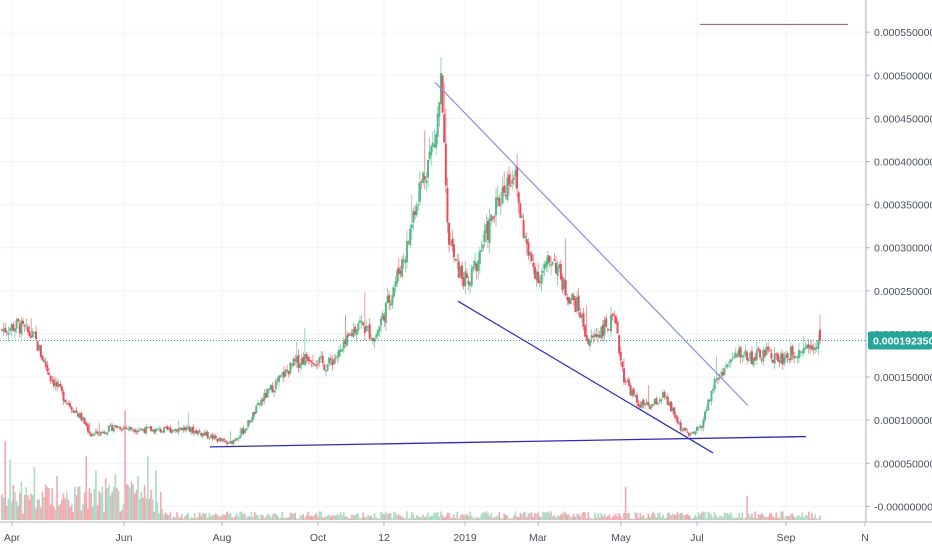 This screenshot has width=932, height=555. I want to click on wedge-lower-trendline, so click(585, 377).